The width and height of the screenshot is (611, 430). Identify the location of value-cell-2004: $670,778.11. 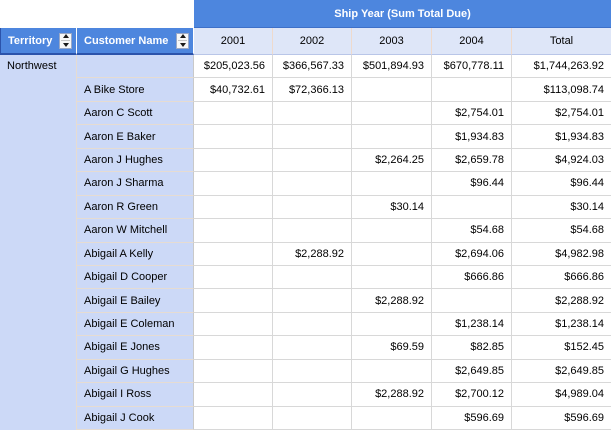
(472, 67).